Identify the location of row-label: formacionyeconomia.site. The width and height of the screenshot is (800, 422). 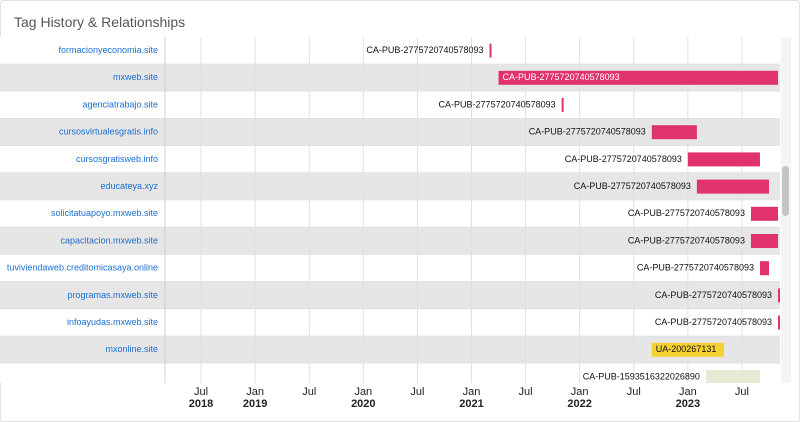
(108, 50).